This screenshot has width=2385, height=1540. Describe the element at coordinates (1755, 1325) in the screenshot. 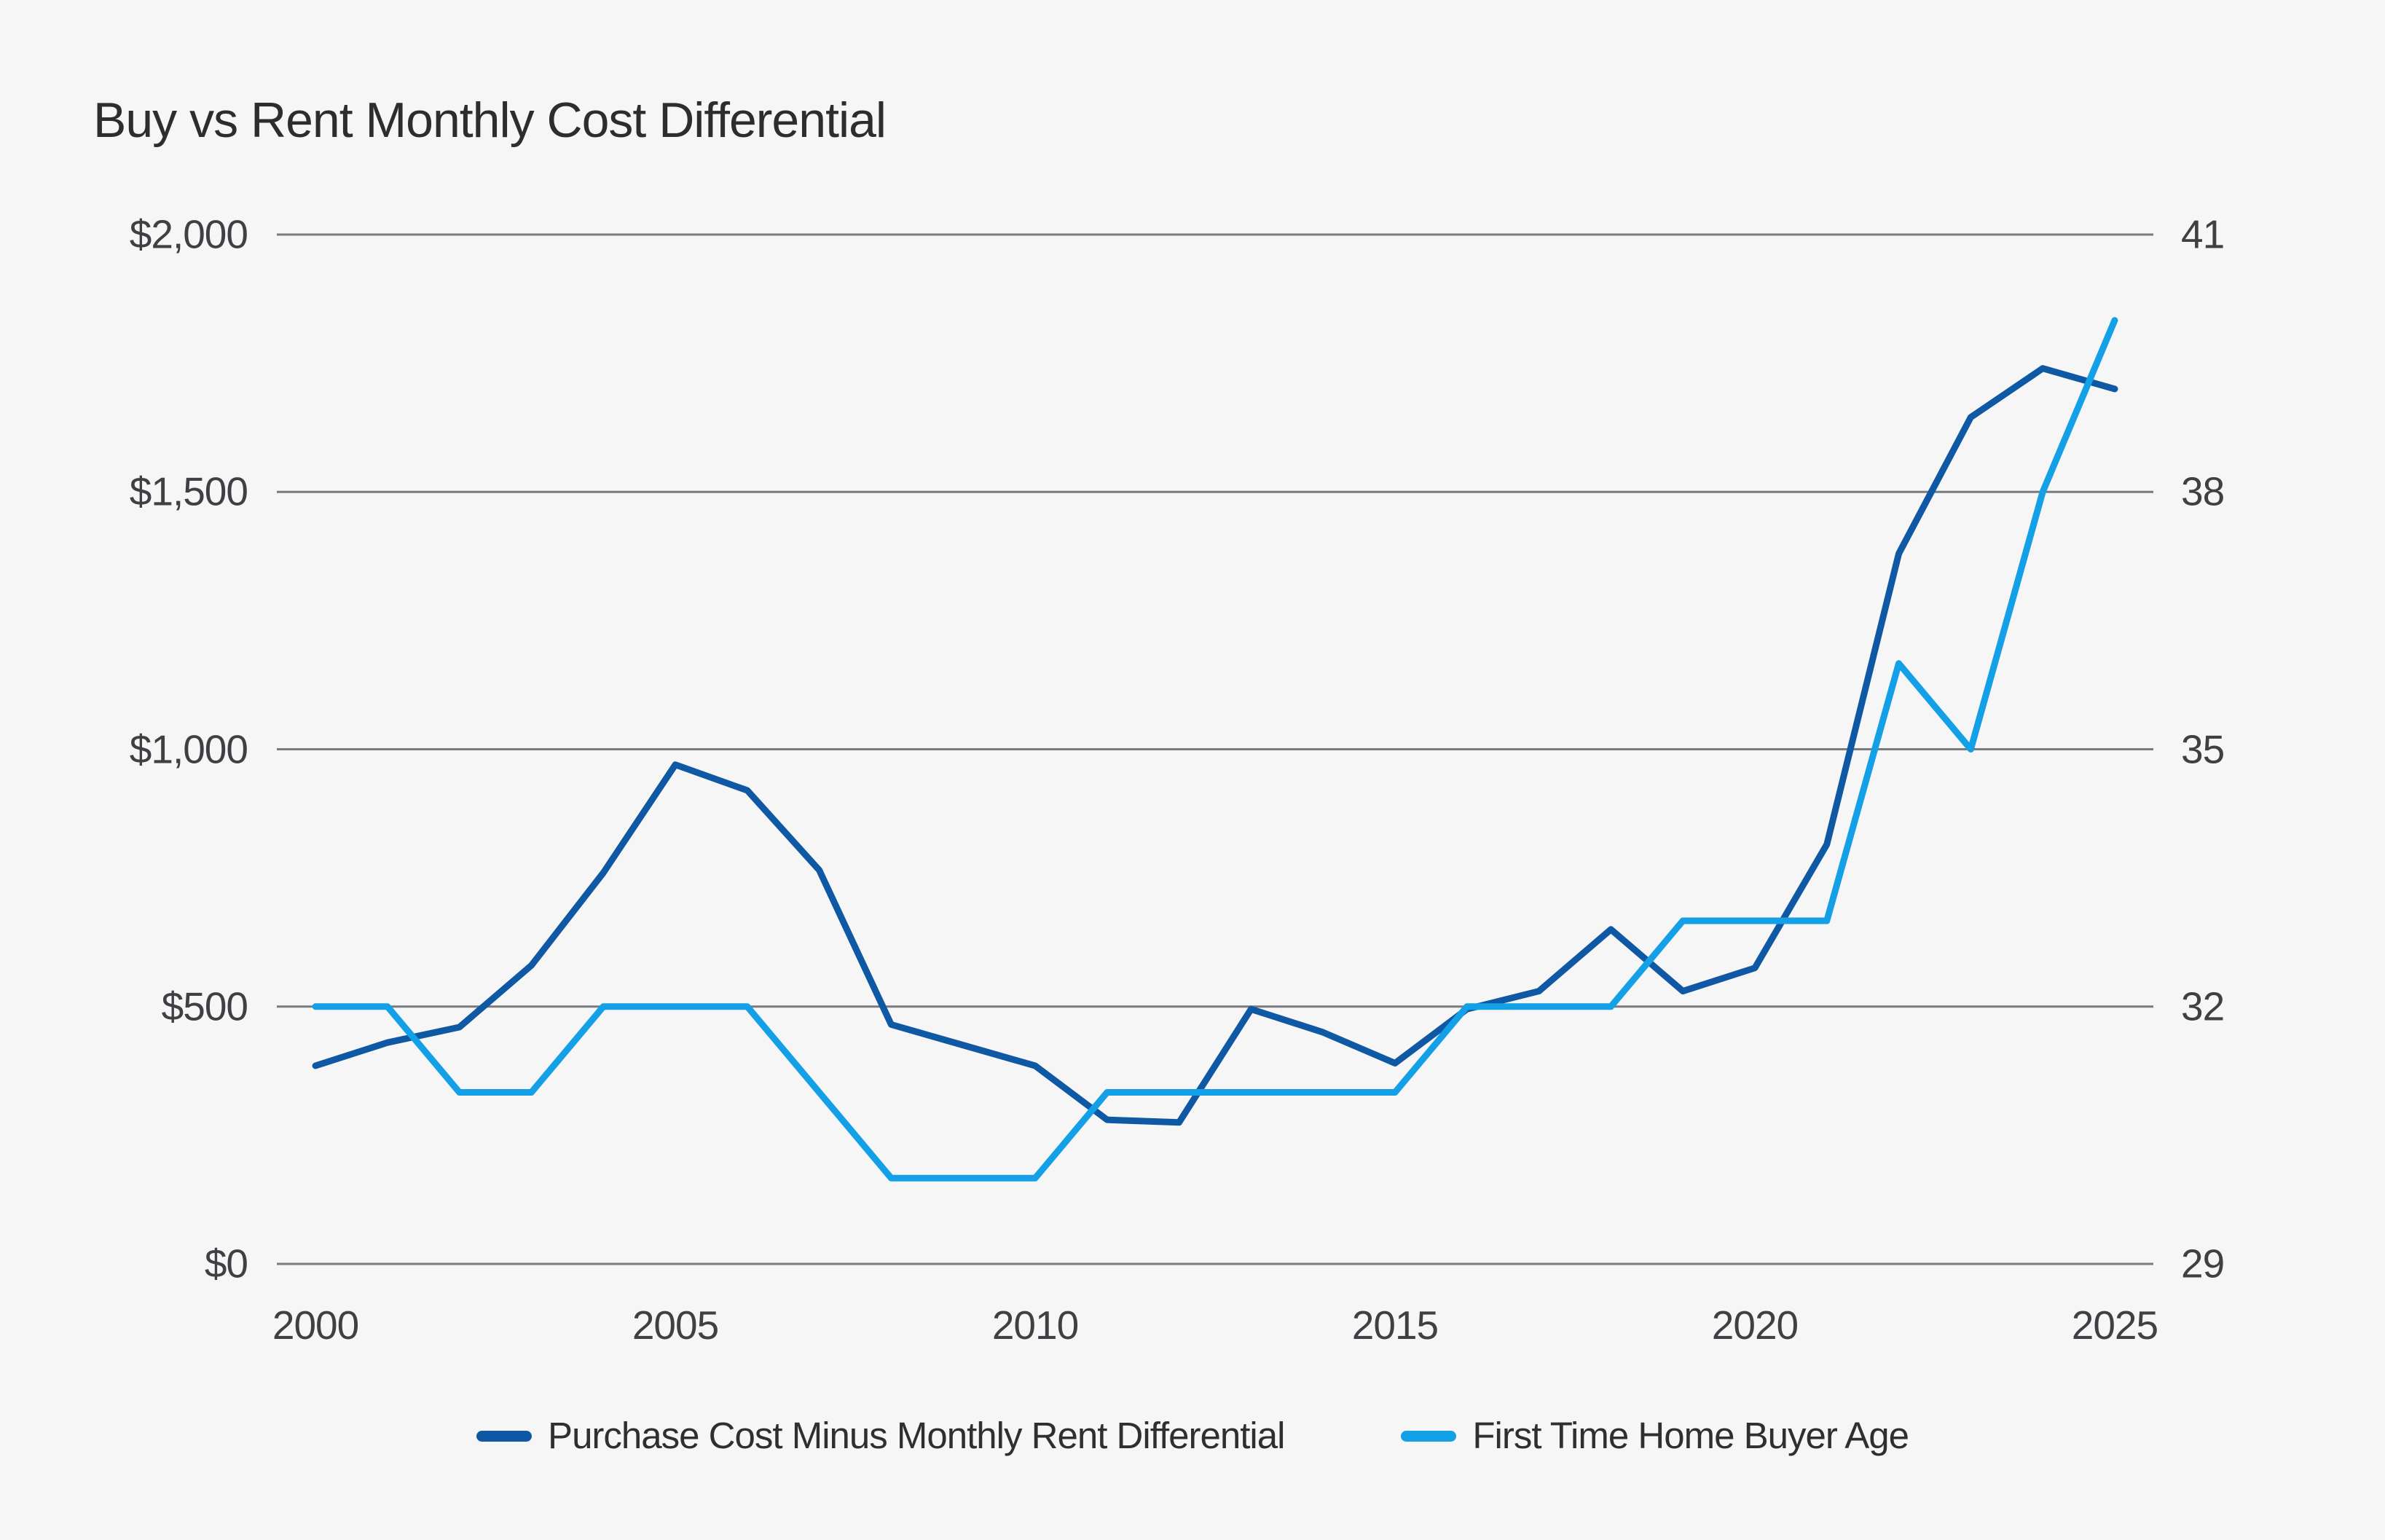

I see `x-axis-label: 2020` at that location.